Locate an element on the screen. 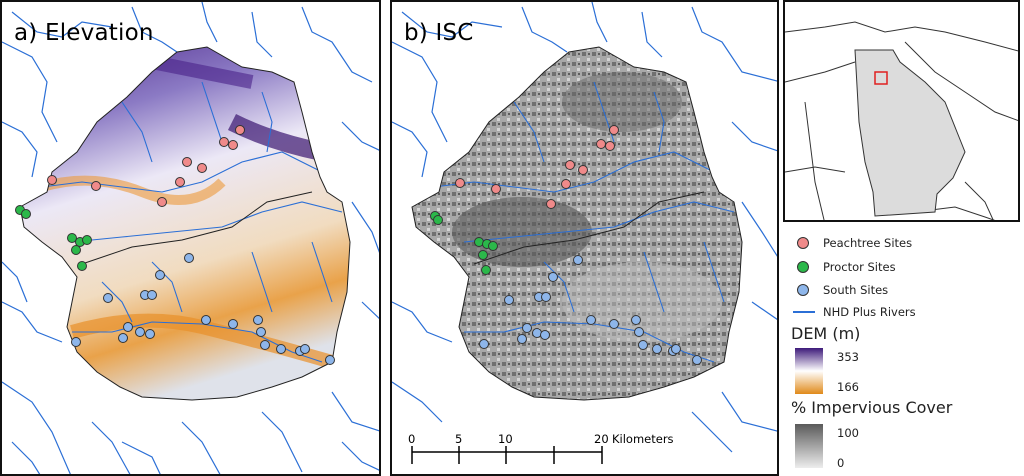  legend-south-label: South Sites is located at coordinates (856, 290).